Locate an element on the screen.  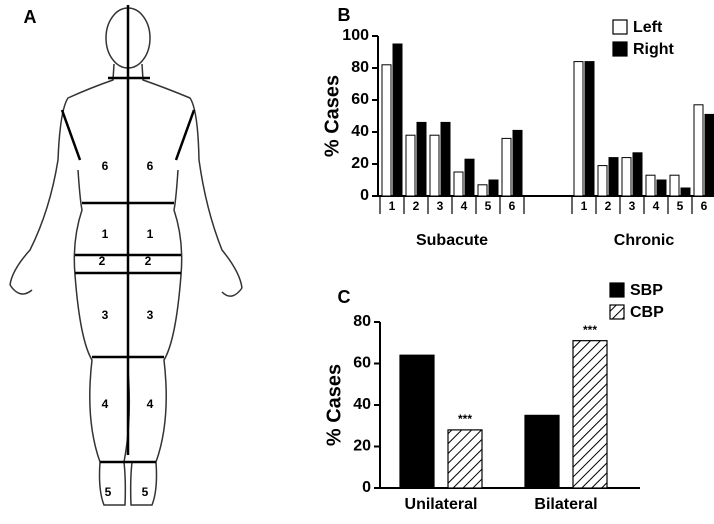
legend-label: Left is located at coordinates (648, 27).